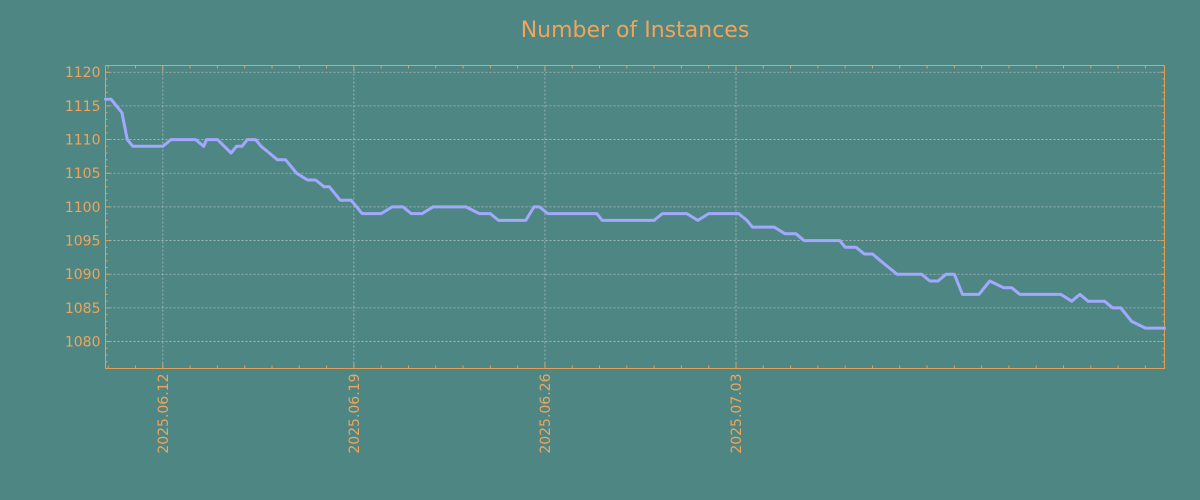  Describe the element at coordinates (83, 275) in the screenshot. I see `y-tick-label: 1090` at that location.